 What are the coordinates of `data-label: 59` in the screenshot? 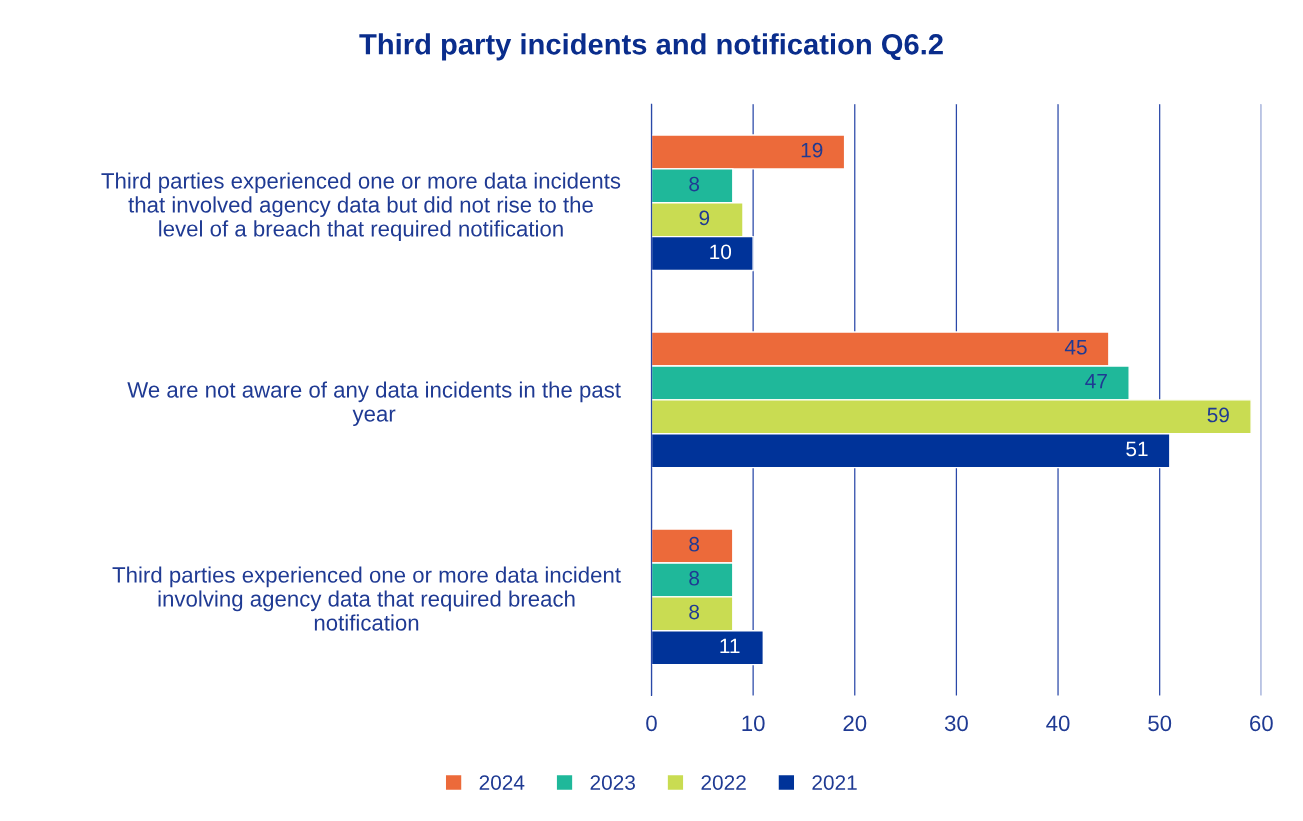 It's located at (1218, 415).